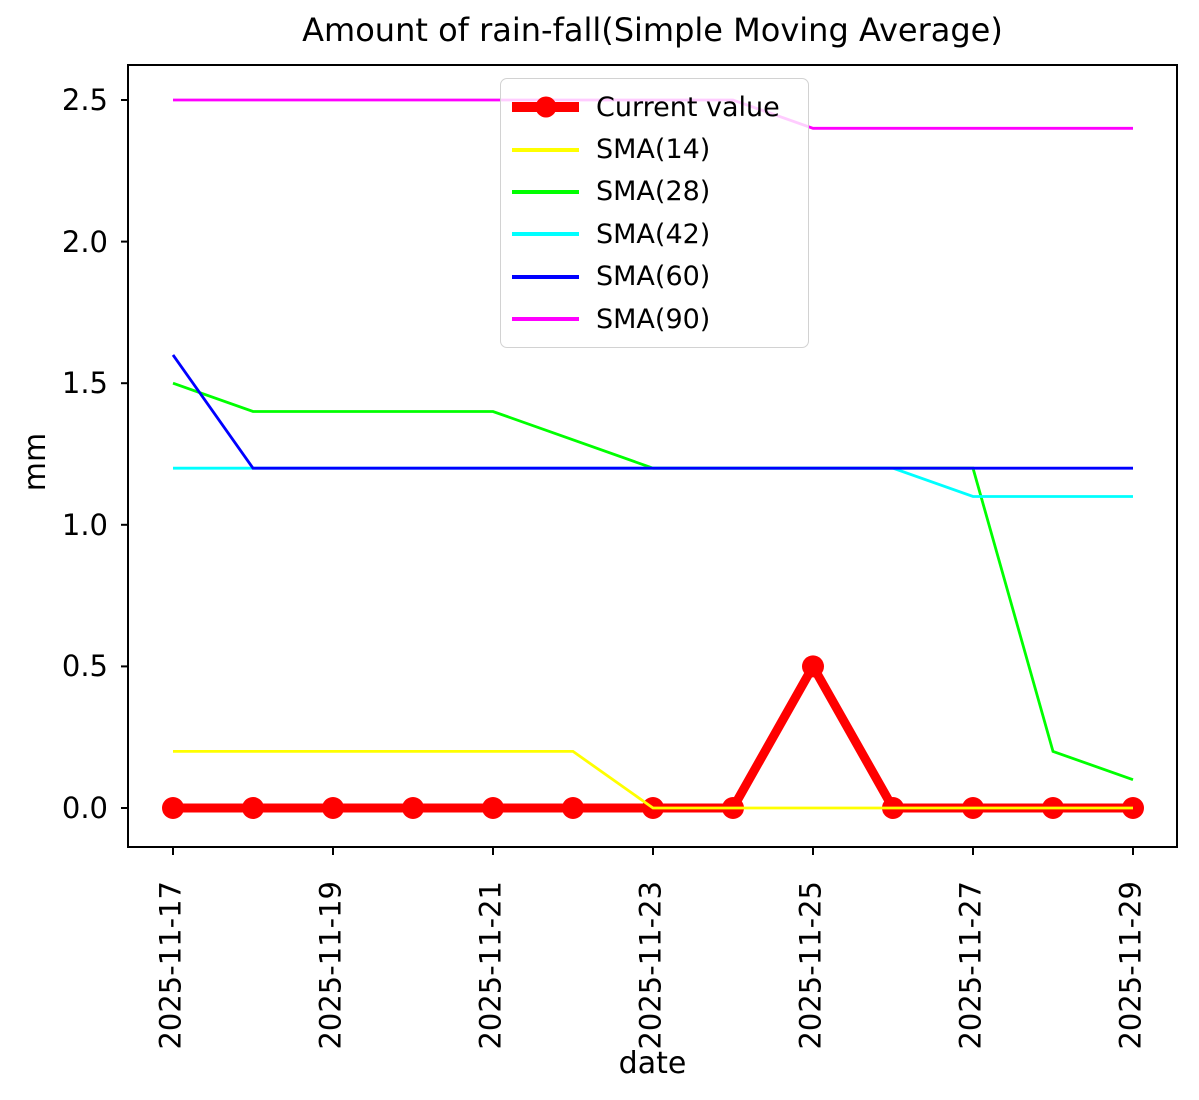 This screenshot has height=1100, width=1199. I want to click on x-tick-label: 2025-11-23, so click(651, 965).